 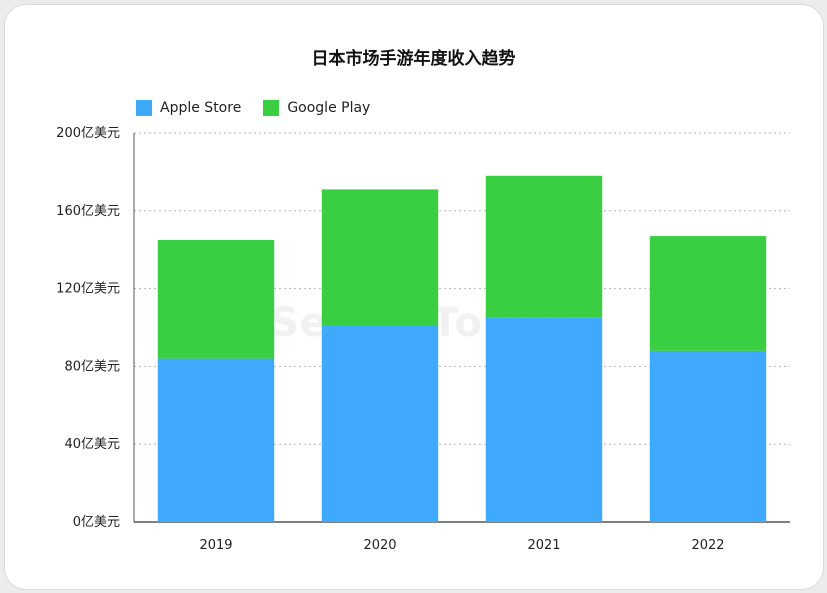 I want to click on bar-google-play-2022, so click(x=708, y=293).